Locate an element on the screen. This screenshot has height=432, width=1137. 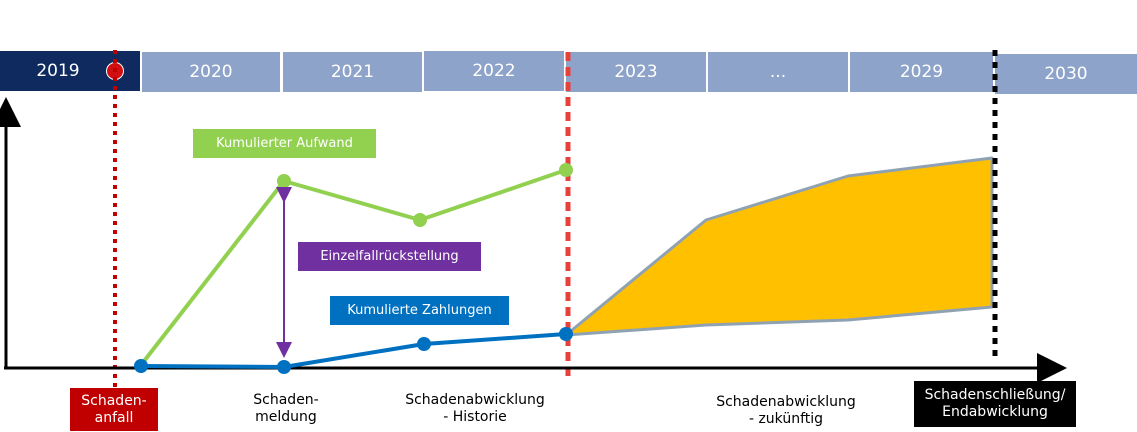
label-cumulative-expense: Kumulierter Aufwand is located at coordinates (284, 143).